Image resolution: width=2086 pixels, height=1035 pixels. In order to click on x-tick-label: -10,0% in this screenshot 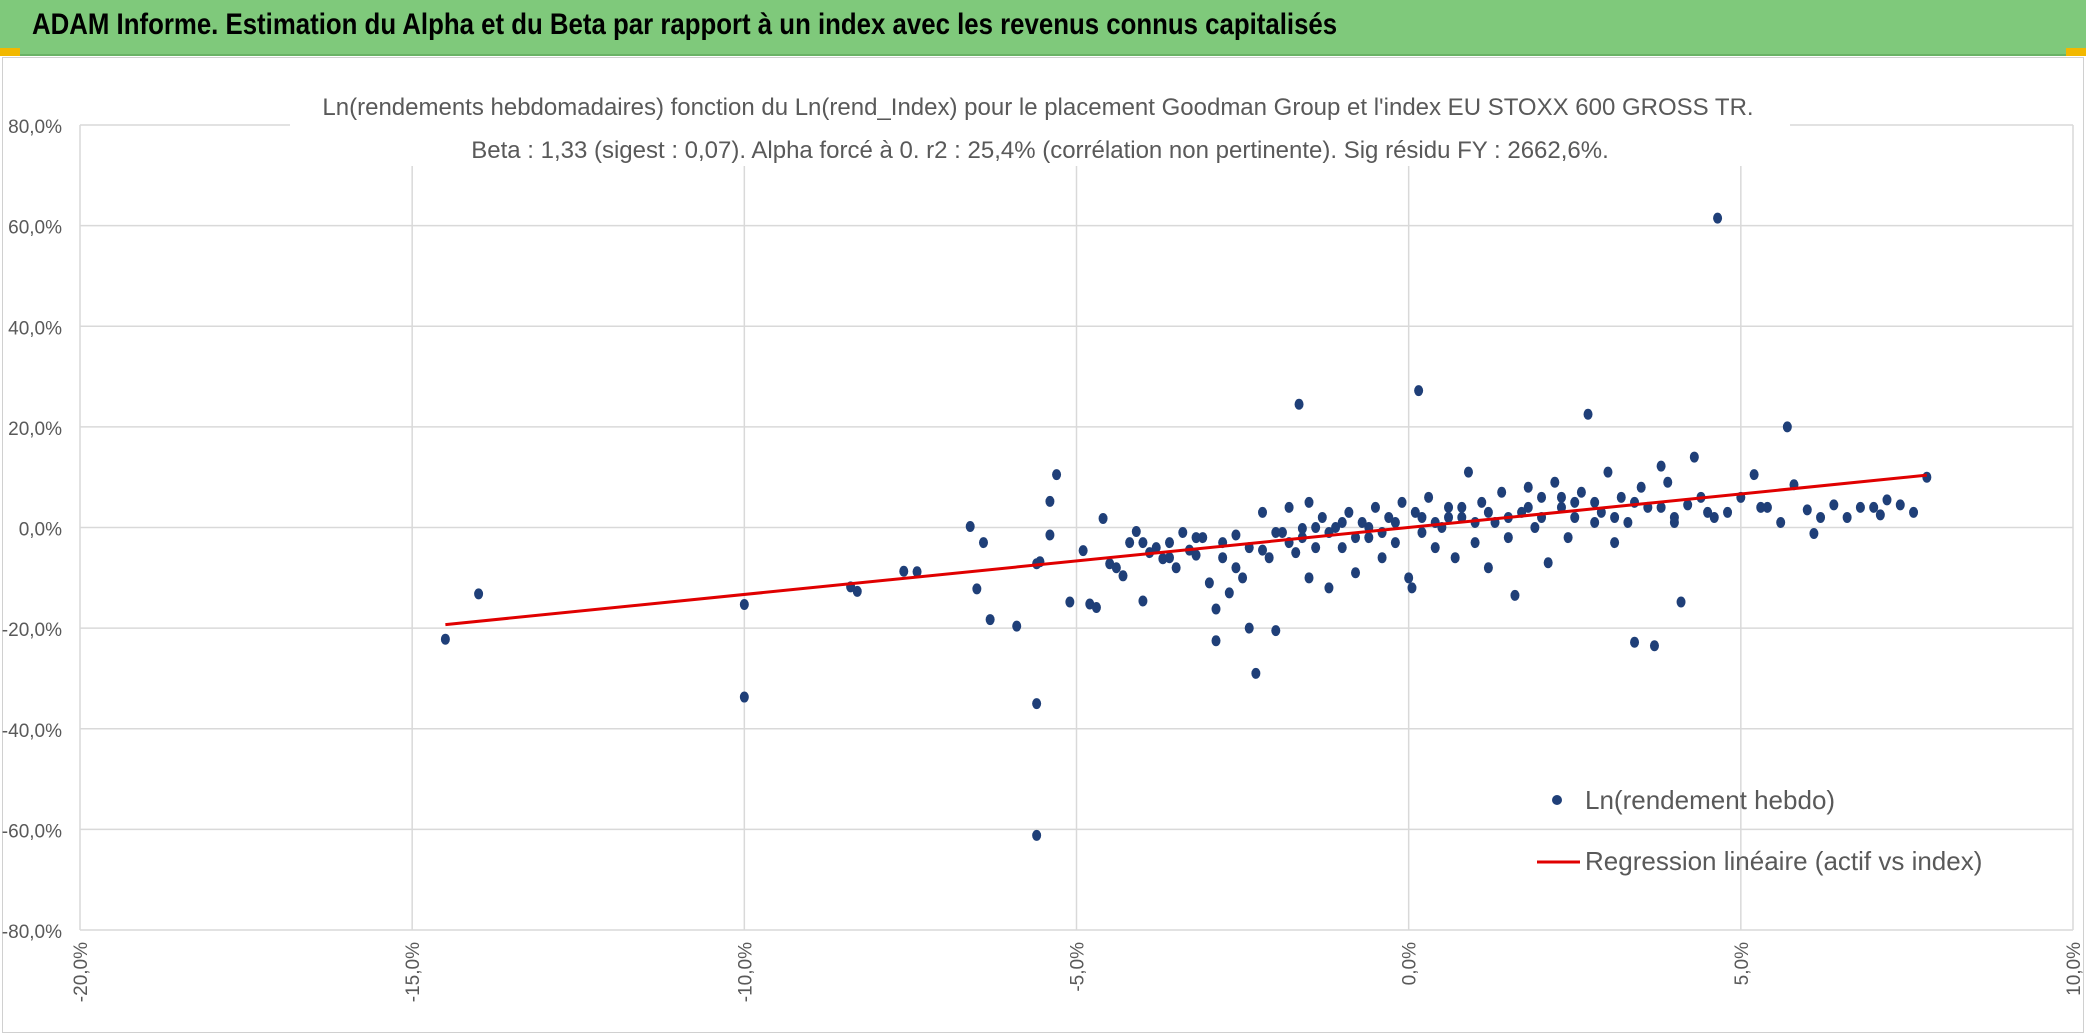, I will do `click(745, 972)`.